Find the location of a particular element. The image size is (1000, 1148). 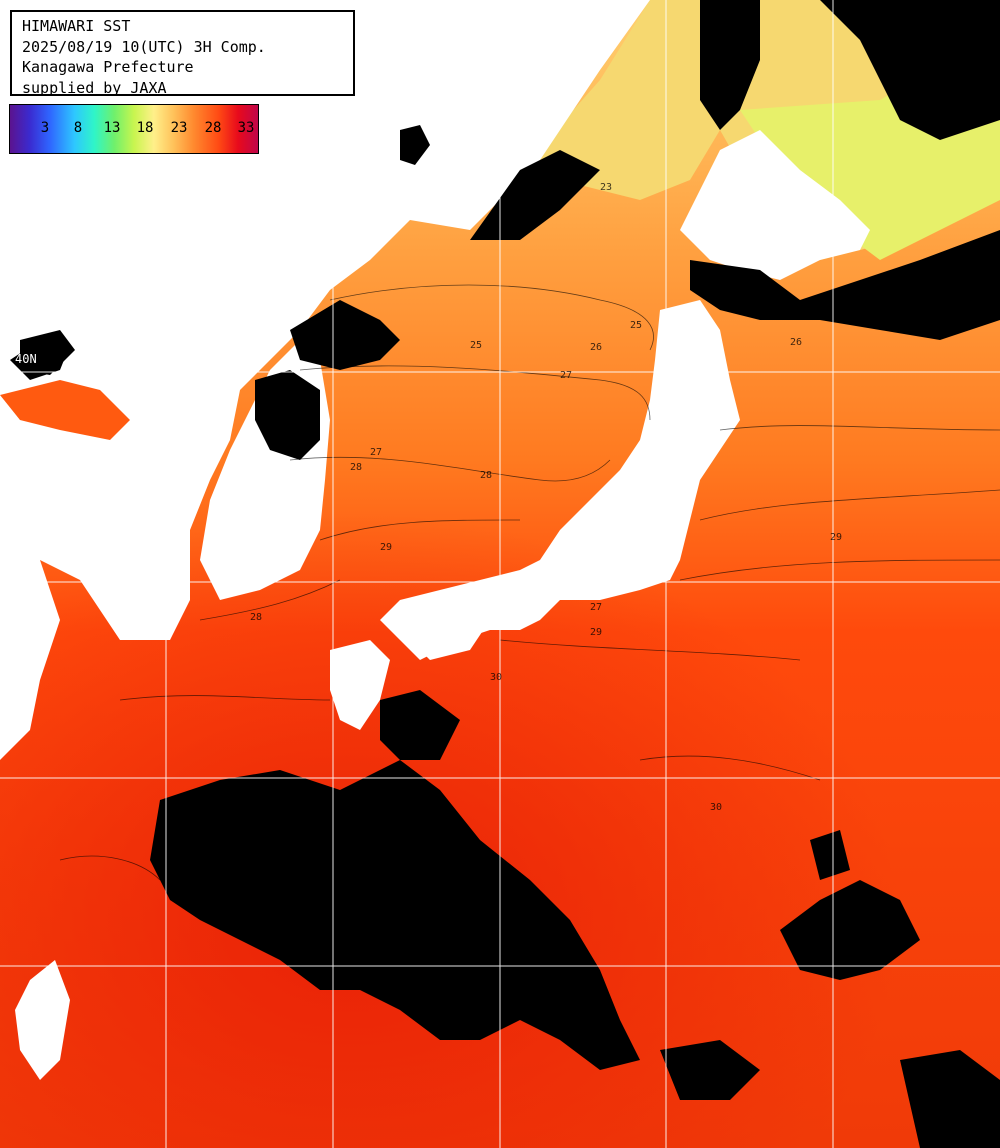

title-line: HIMAWARI SST is located at coordinates (76, 26).